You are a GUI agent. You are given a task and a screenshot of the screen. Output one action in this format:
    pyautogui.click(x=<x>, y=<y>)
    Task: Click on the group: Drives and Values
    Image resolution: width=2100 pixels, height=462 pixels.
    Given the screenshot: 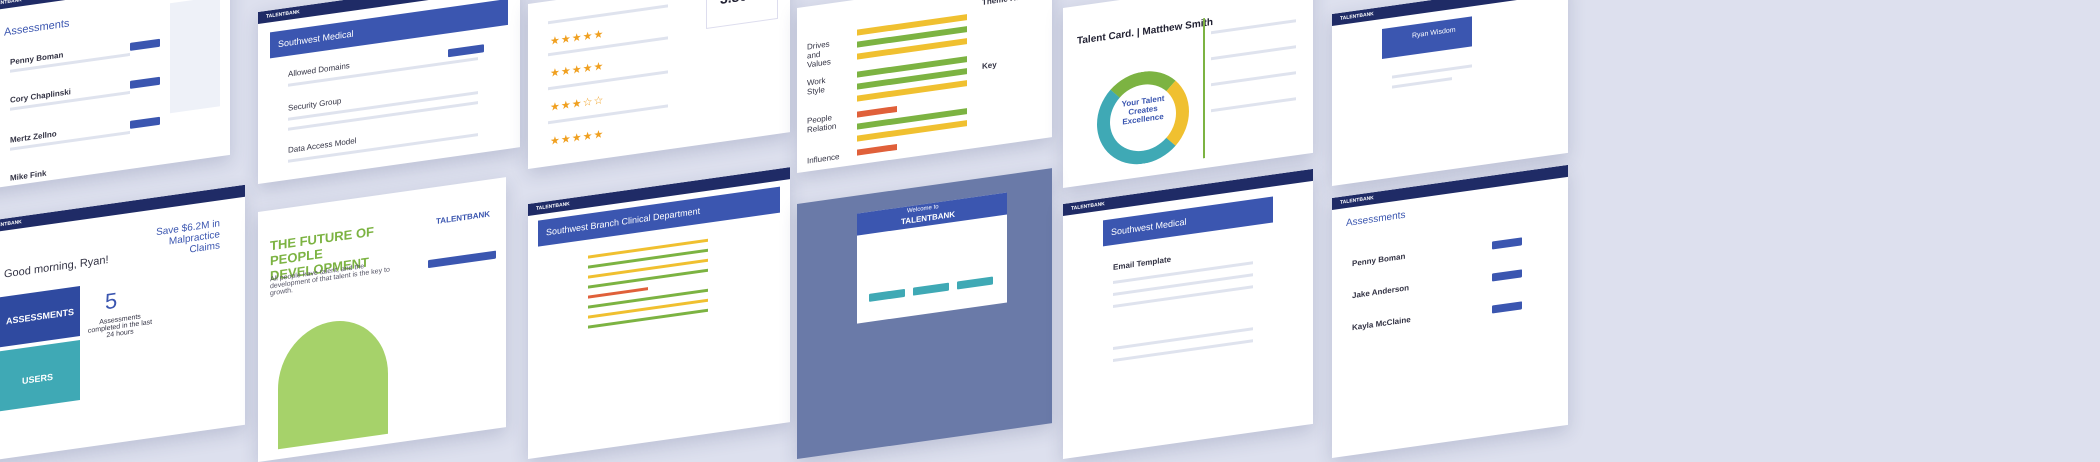 What is the action you would take?
    pyautogui.click(x=819, y=54)
    